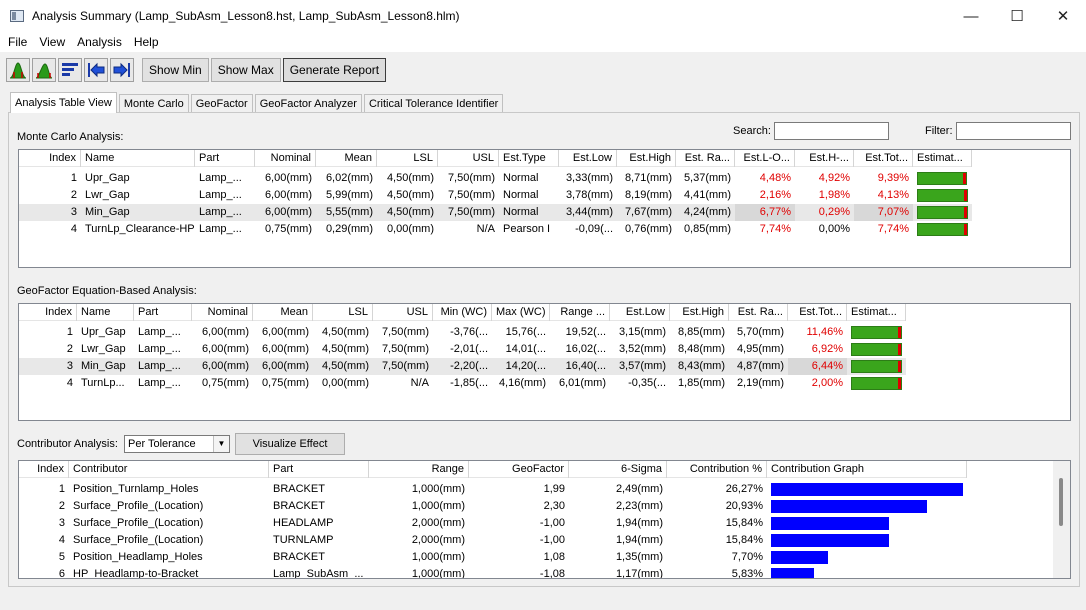 Image resolution: width=1086 pixels, height=610 pixels. What do you see at coordinates (433, 103) in the screenshot?
I see `tab-critical-tolerance-identifier: Critical Tolerance Identifier` at bounding box center [433, 103].